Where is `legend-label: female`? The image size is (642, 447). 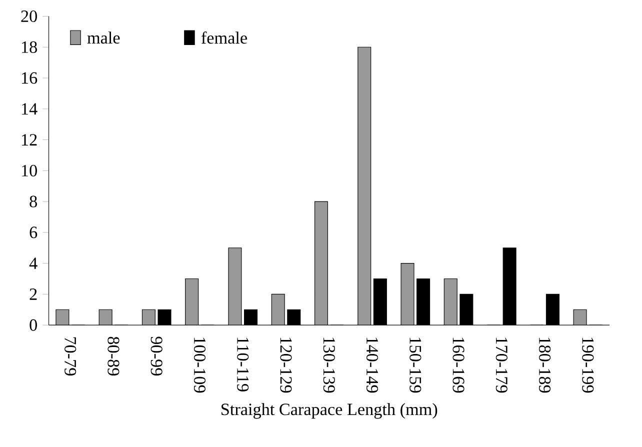
legend-label: female is located at coordinates (224, 38).